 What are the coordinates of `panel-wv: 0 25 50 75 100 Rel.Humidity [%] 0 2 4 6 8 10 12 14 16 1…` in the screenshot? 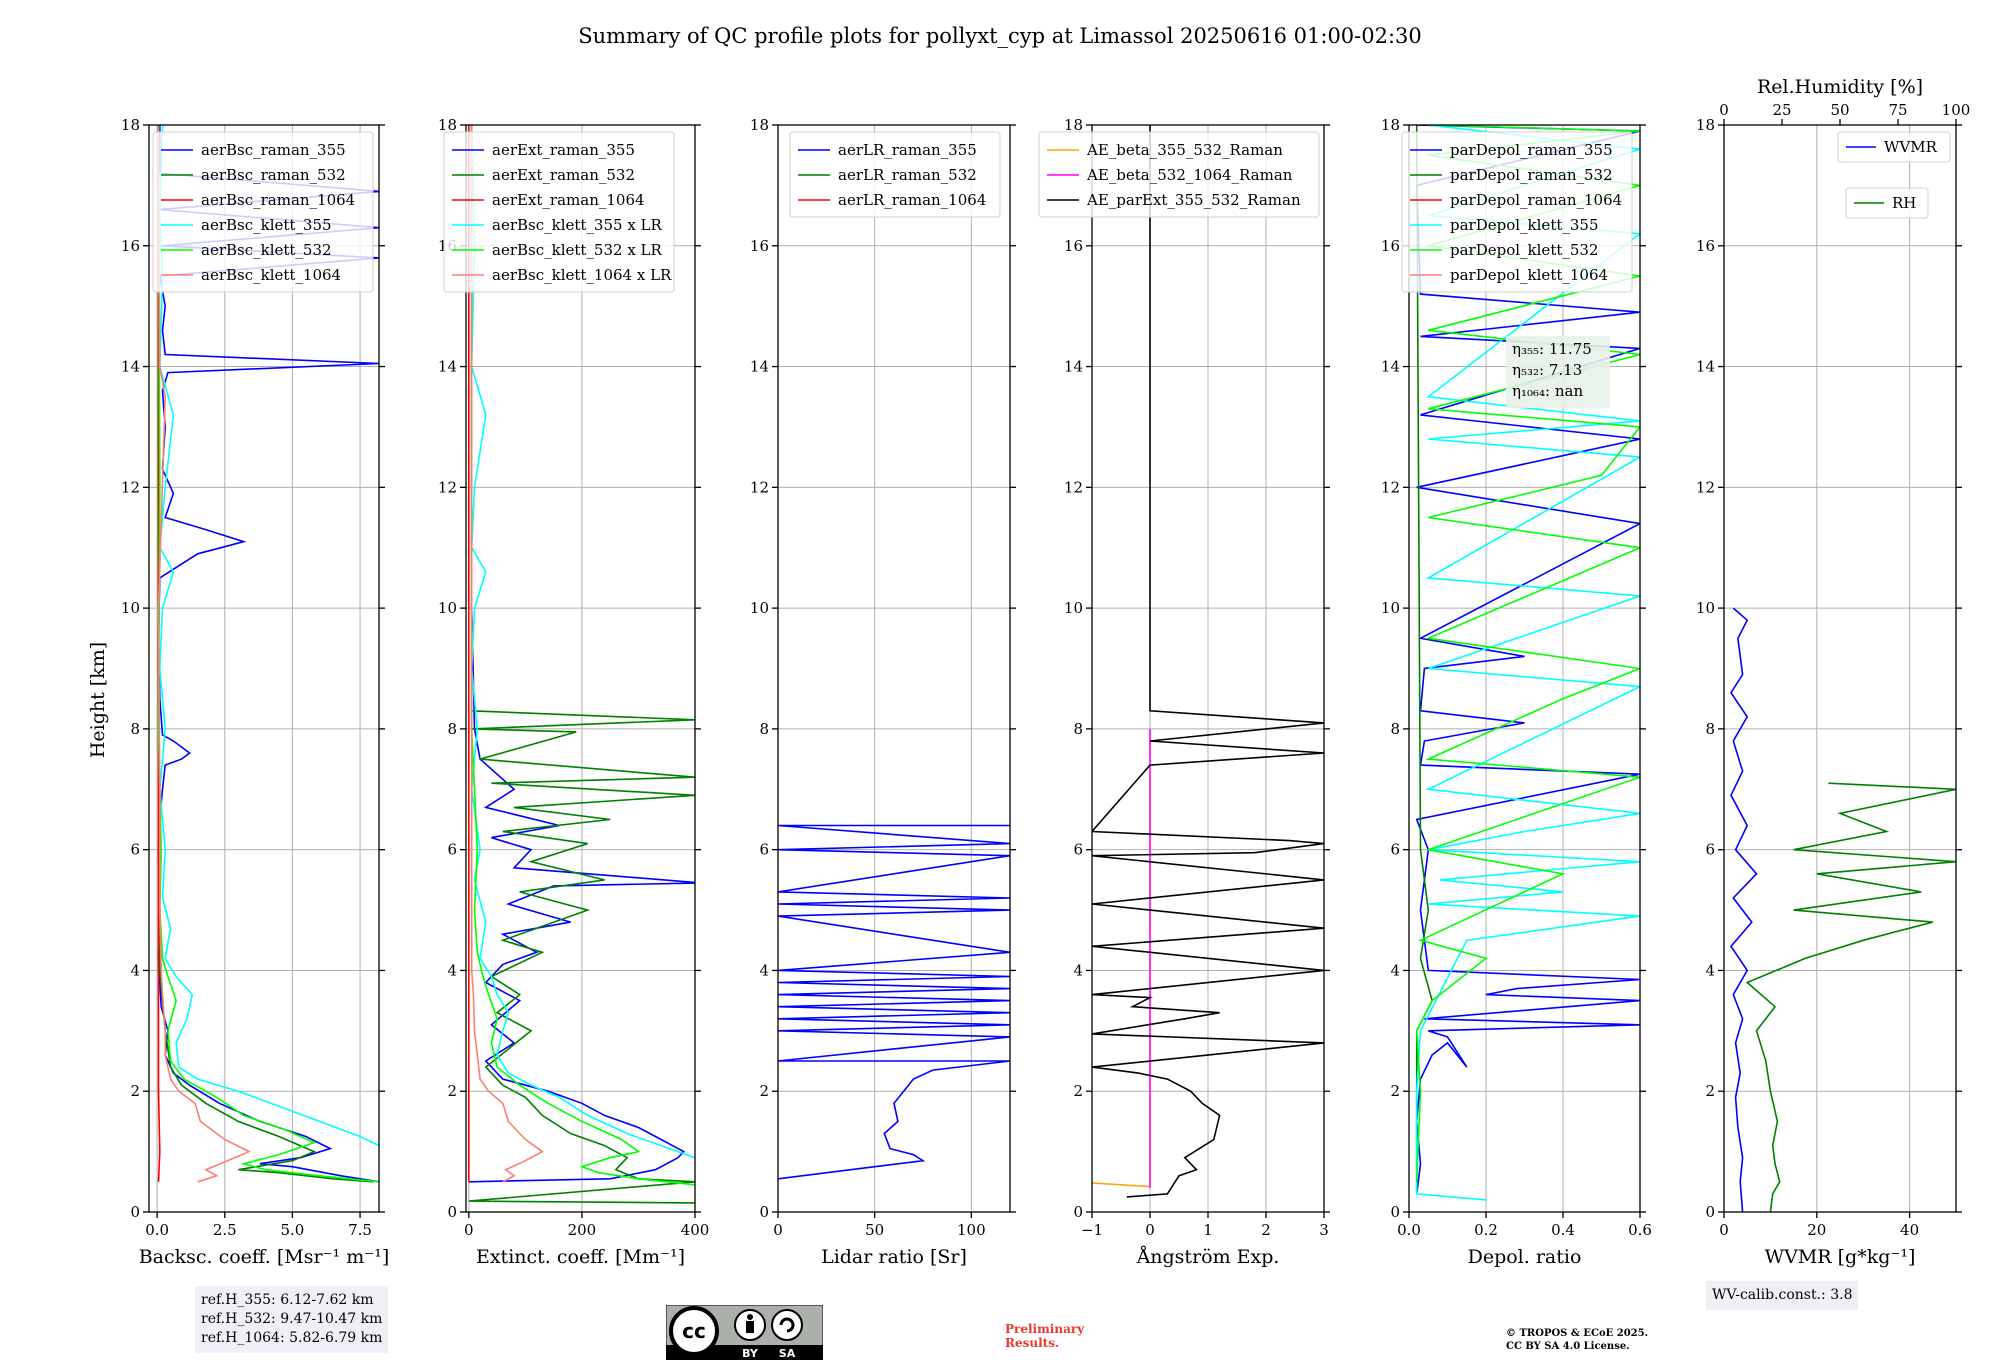 It's located at (1833, 672).